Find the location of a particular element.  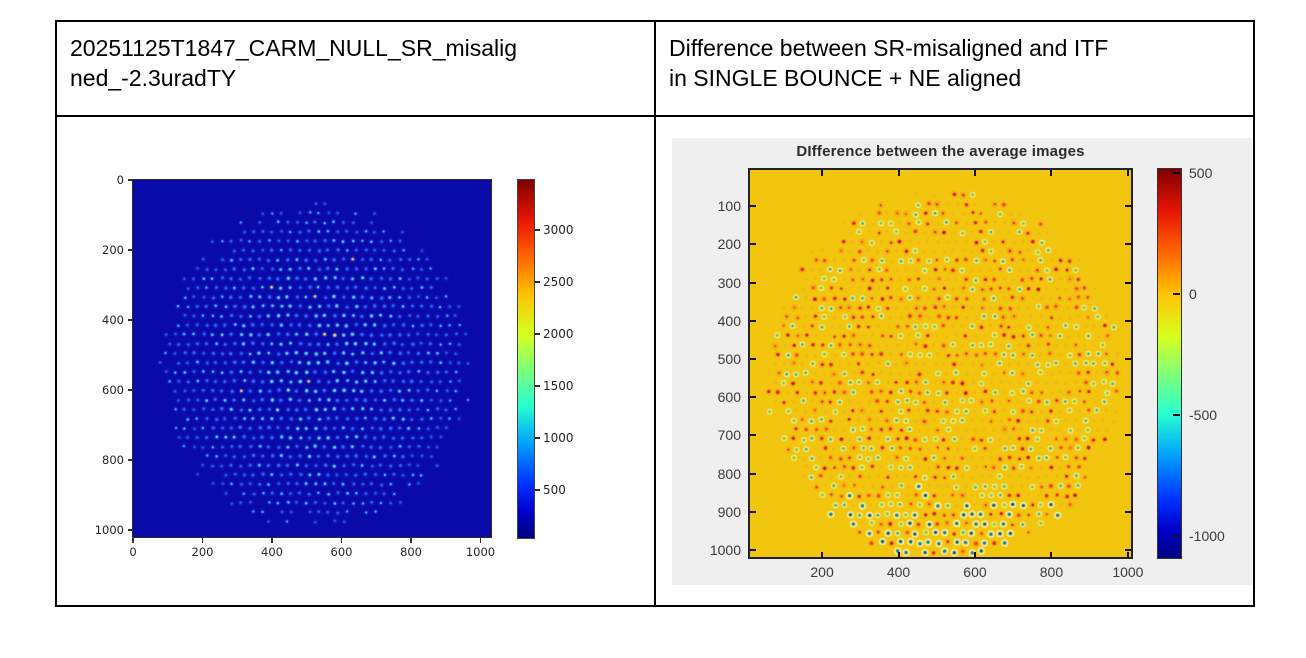

table-column-divider is located at coordinates (655, 313).